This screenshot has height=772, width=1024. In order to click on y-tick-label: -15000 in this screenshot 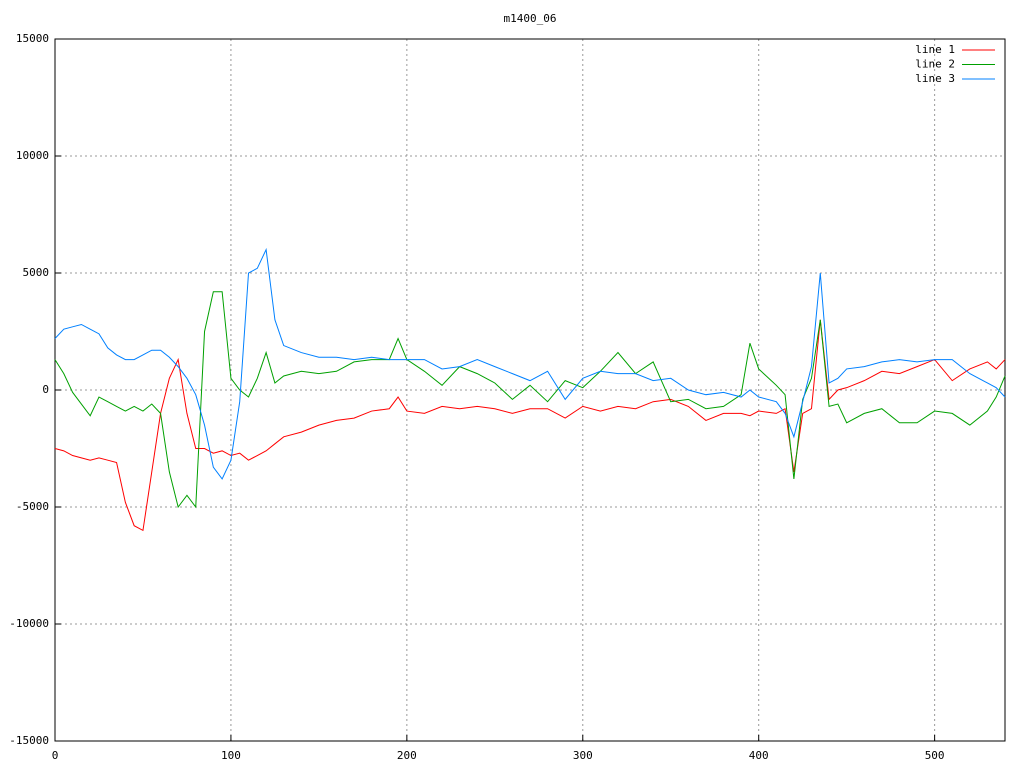, I will do `click(29, 740)`.